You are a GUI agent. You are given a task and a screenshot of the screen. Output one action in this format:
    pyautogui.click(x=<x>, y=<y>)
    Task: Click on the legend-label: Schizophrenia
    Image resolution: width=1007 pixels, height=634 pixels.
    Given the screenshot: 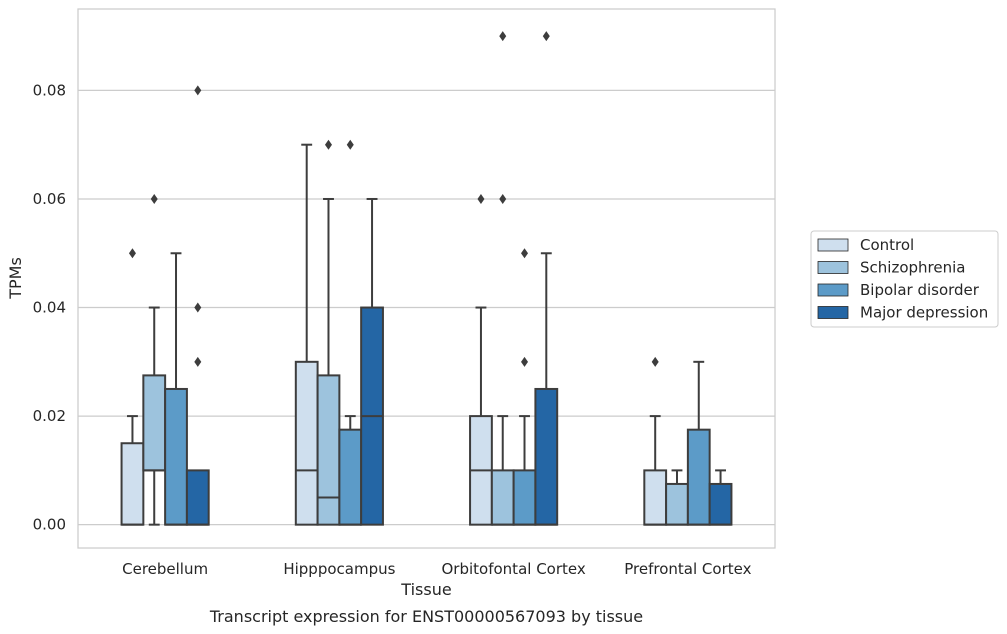 What is the action you would take?
    pyautogui.click(x=912, y=268)
    